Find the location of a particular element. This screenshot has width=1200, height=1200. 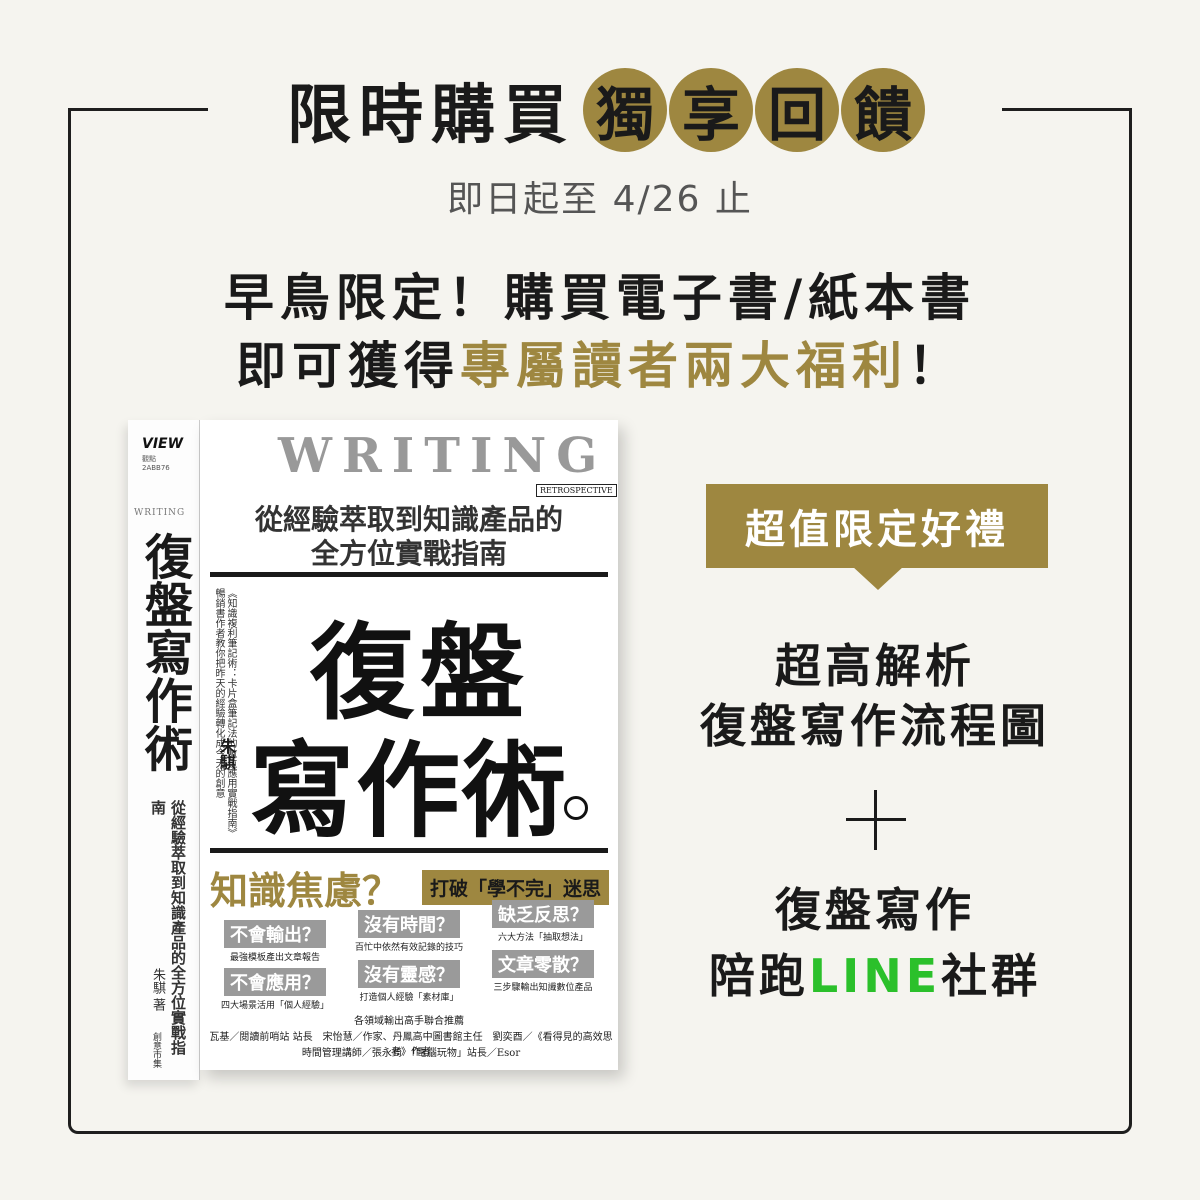

cover-anxiety: 知識焦慮？ is located at coordinates (305, 890).